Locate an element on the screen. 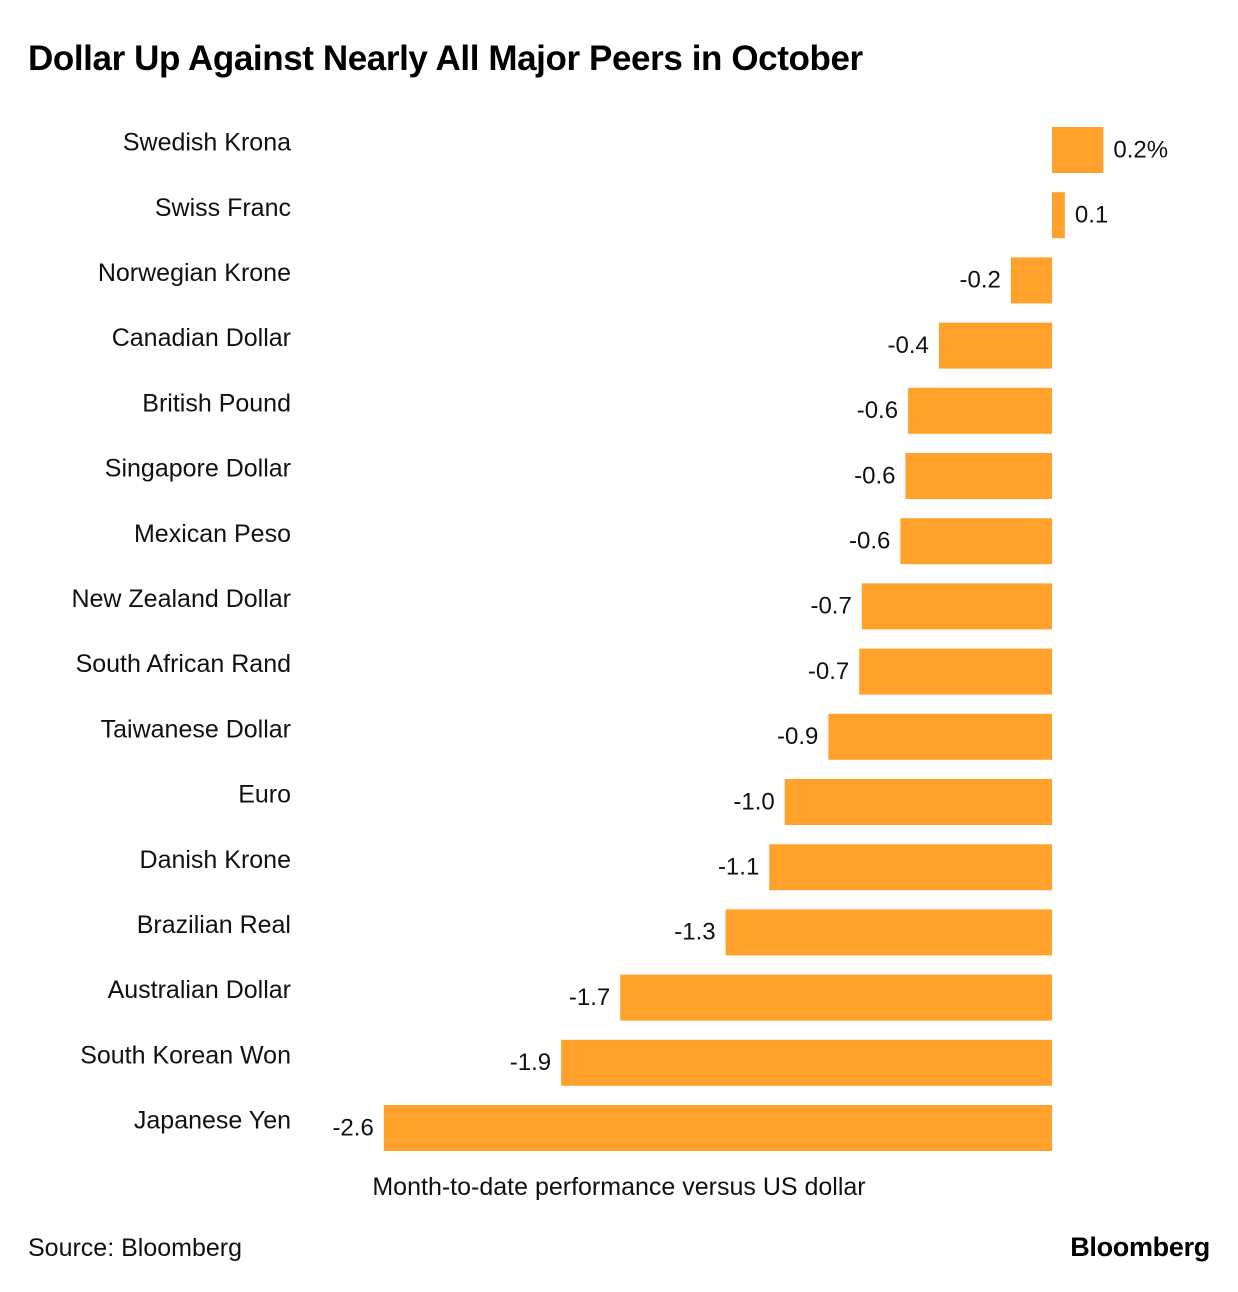 The image size is (1238, 1292). category-label: British Pound is located at coordinates (216, 403).